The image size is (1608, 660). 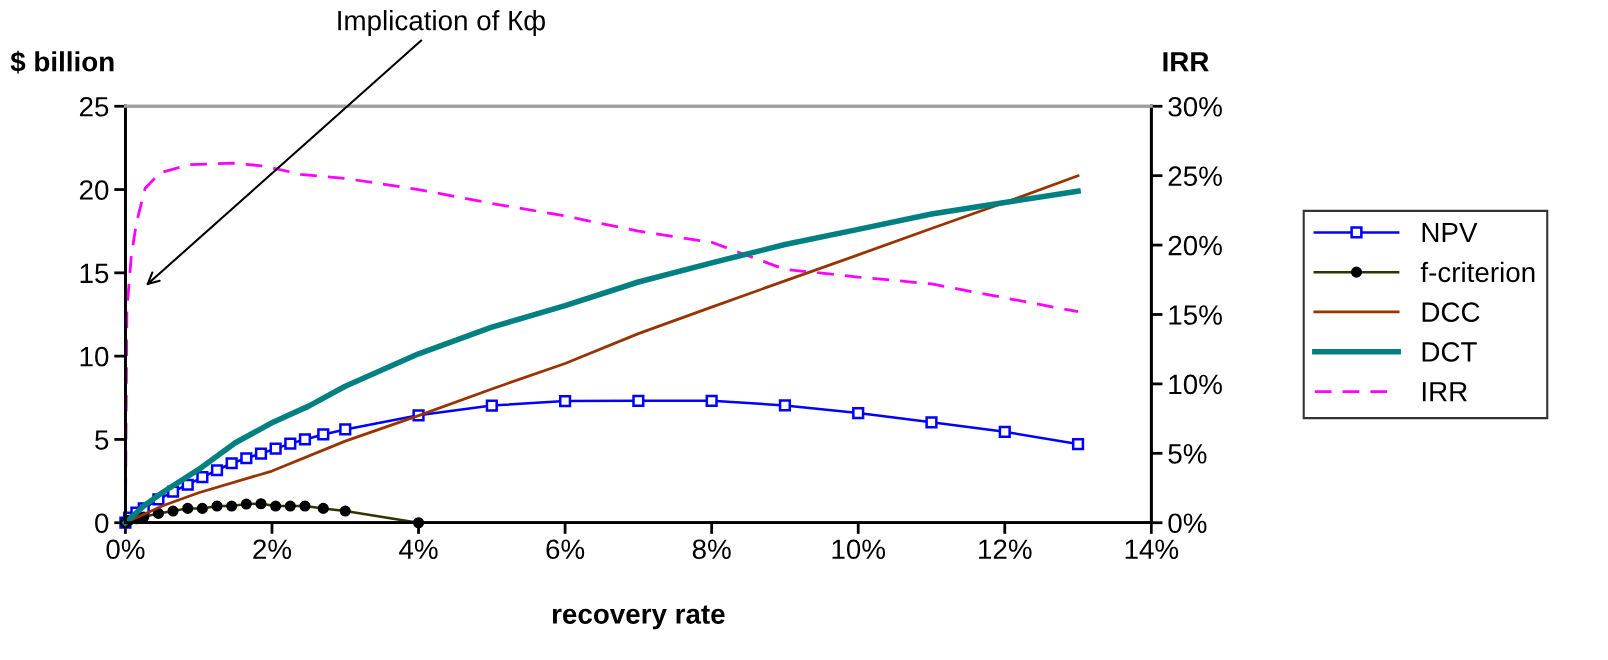 What do you see at coordinates (1450, 233) in the screenshot?
I see `legend-label: NPV` at bounding box center [1450, 233].